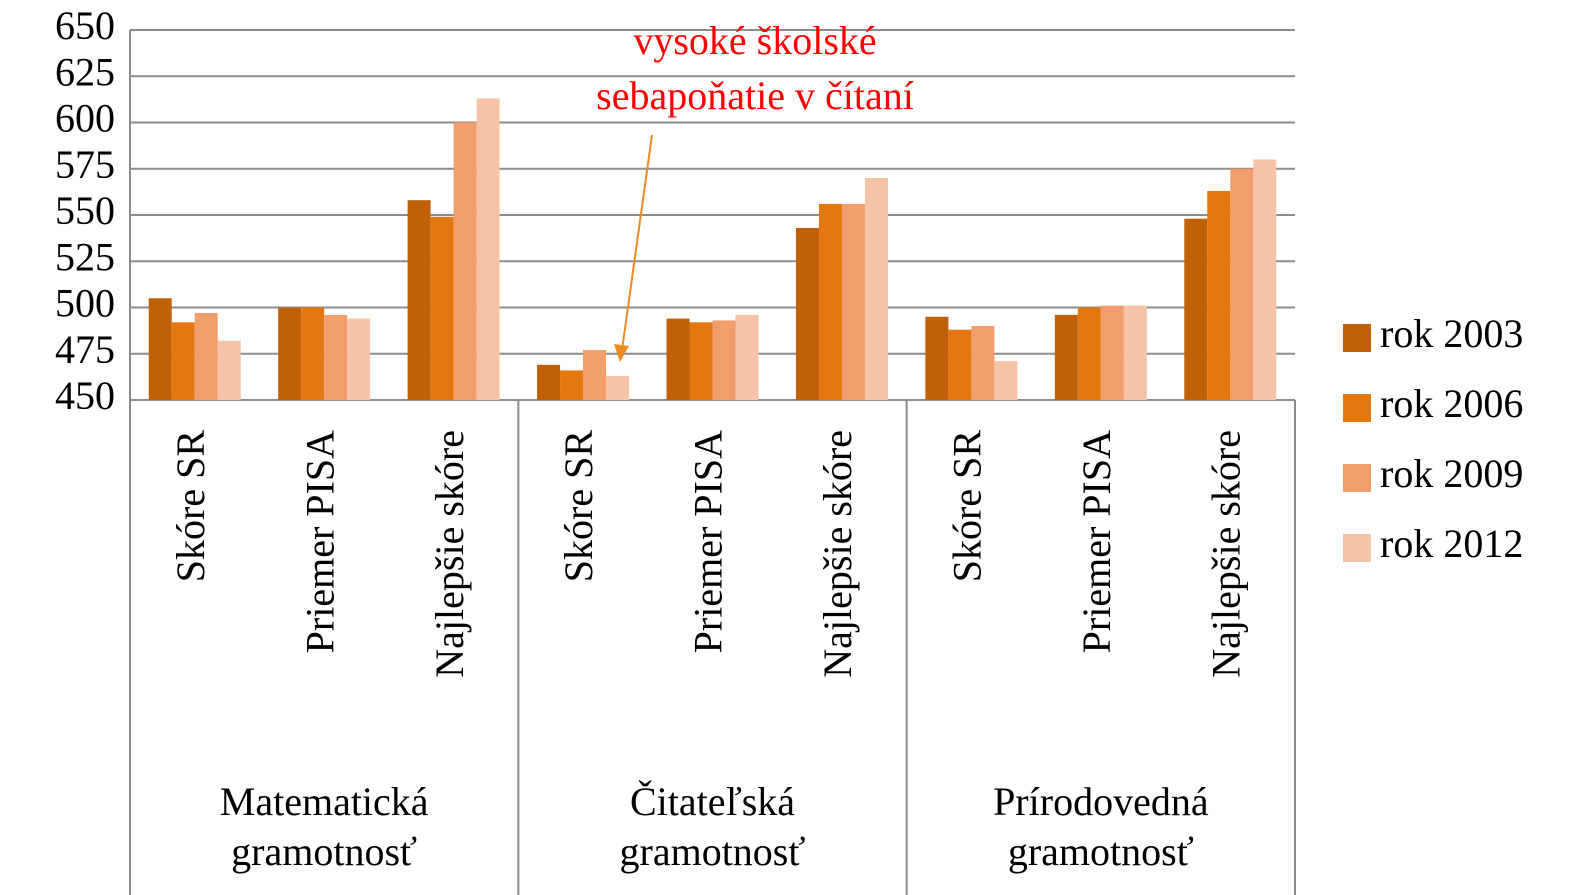  I want to click on legend-label: rok 2009, so click(1451, 473).